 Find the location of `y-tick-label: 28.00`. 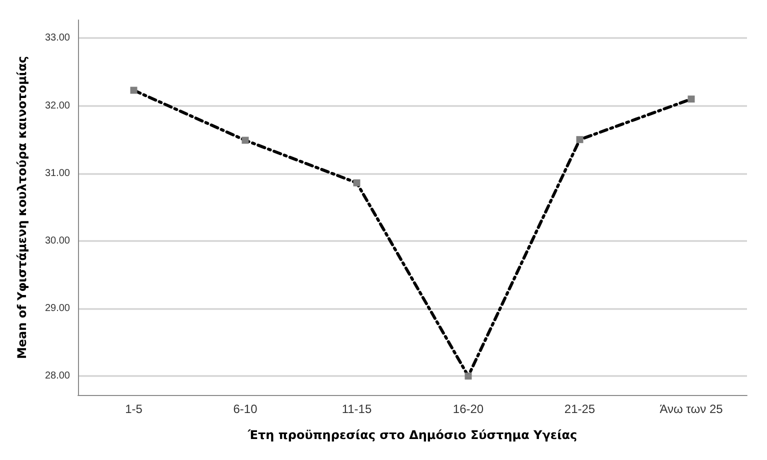

y-tick-label: 28.00 is located at coordinates (57, 376).